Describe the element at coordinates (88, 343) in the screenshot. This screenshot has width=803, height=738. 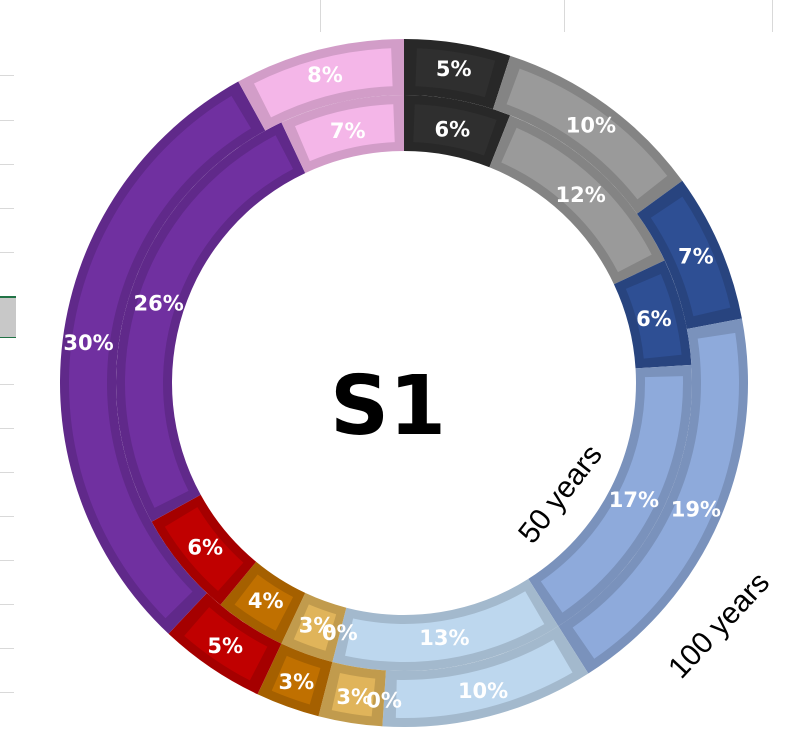
I see `data-label: 30%` at that location.